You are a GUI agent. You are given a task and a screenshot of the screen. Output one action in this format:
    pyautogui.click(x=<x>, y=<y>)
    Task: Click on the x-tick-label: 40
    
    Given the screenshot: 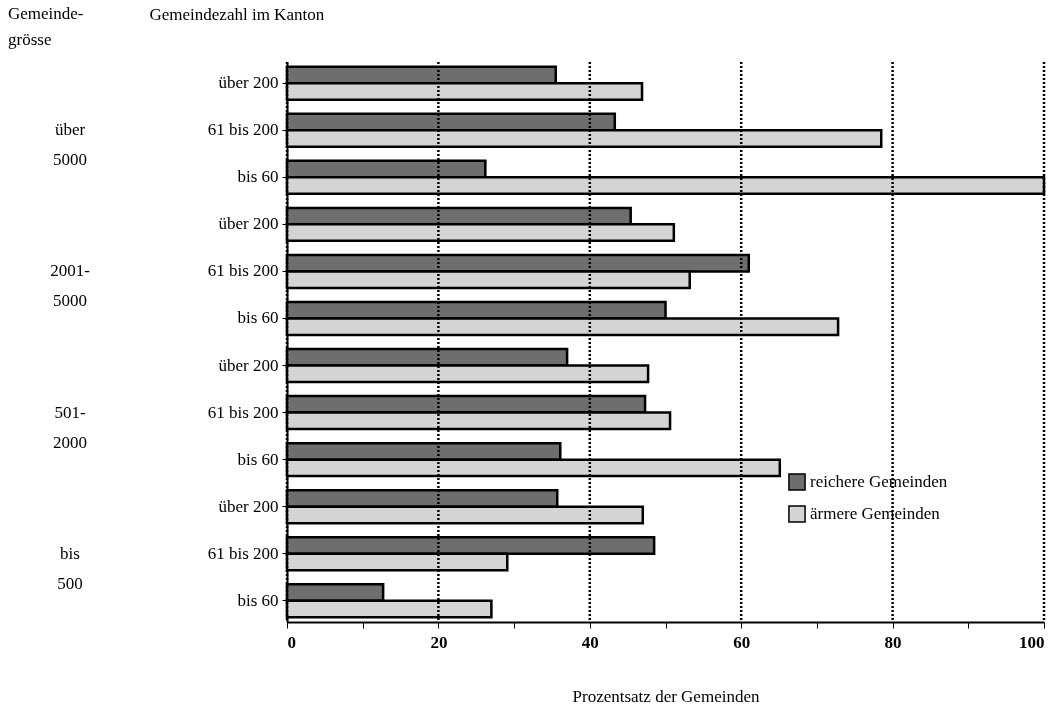 What is the action you would take?
    pyautogui.click(x=590, y=642)
    